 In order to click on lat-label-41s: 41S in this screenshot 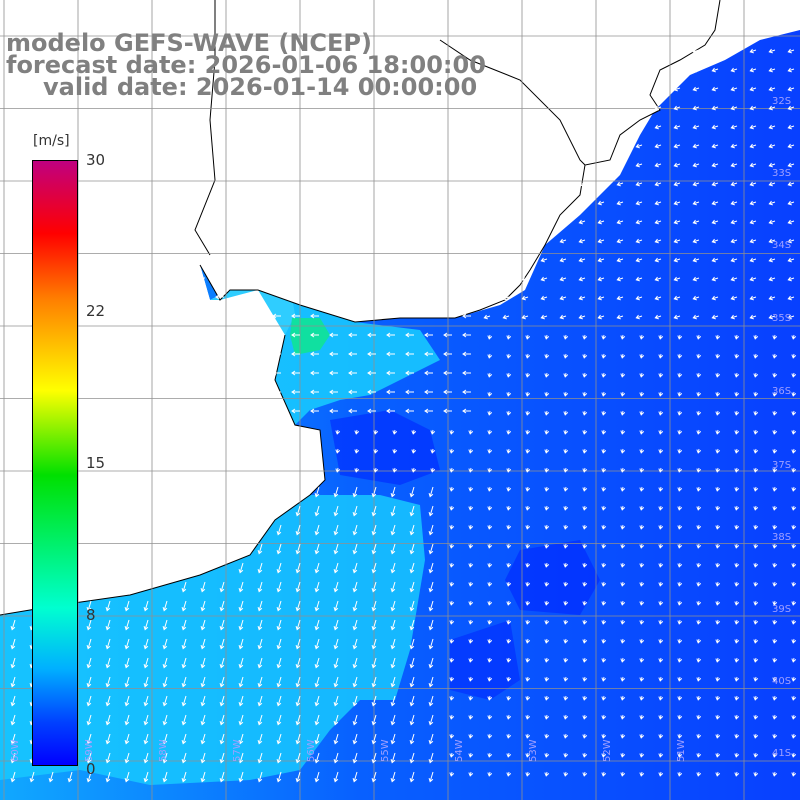, I will do `click(782, 753)`.